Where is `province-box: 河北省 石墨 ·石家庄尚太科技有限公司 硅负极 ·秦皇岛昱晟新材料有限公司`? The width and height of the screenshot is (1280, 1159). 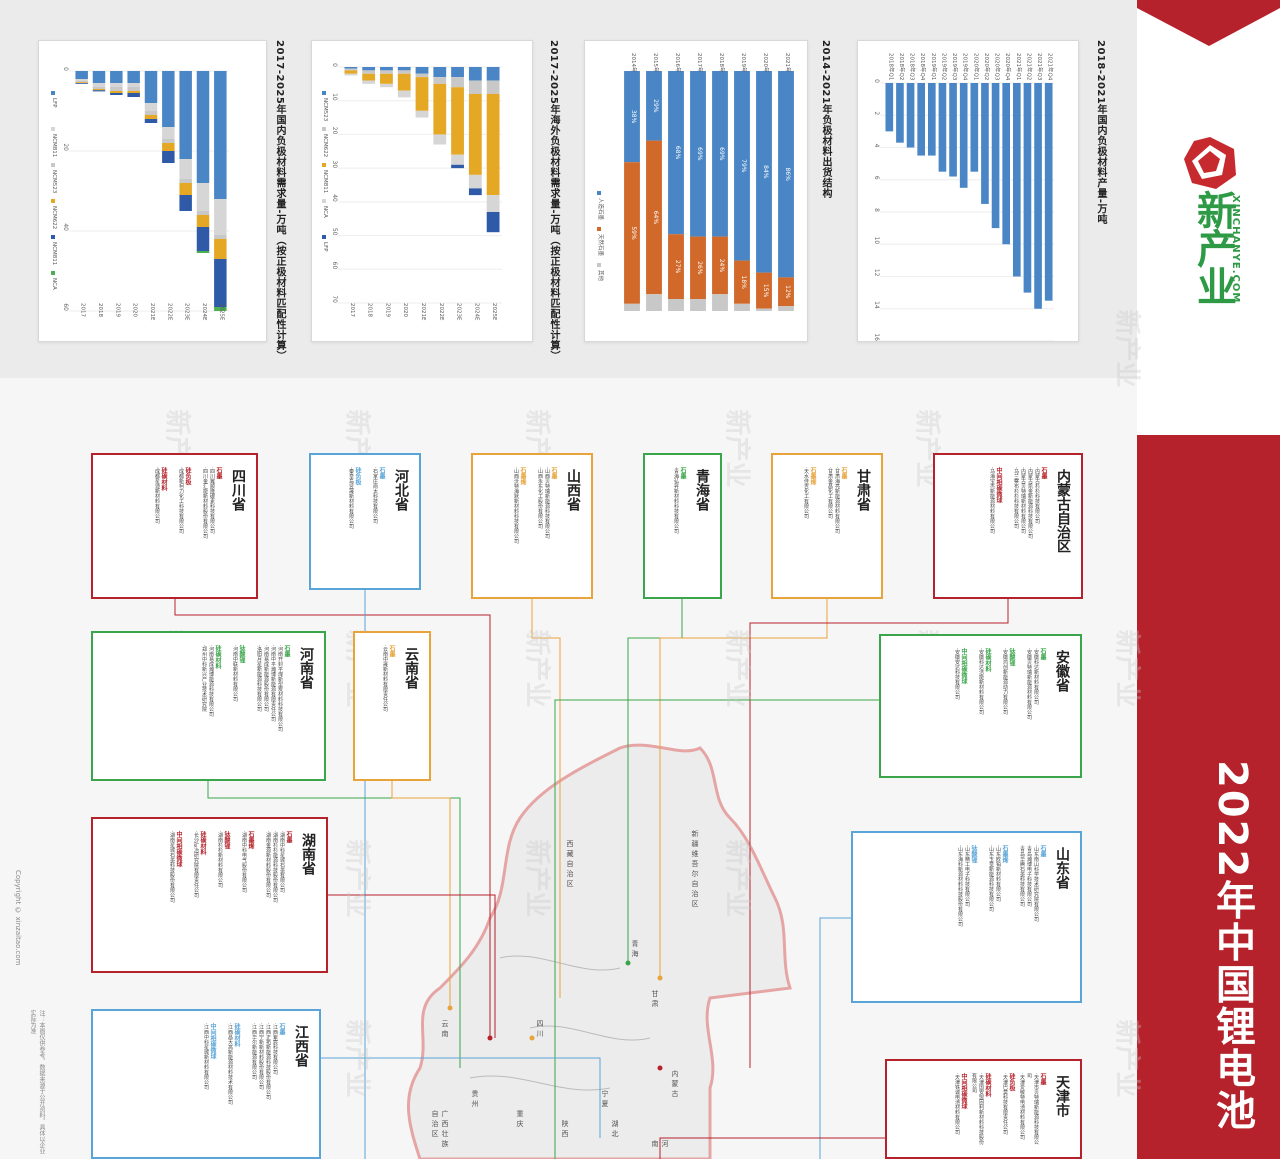
province-box: 河北省 石墨 ·石家庄尚太科技有限公司 硅负极 ·秦皇岛昱晟新材料有限公司 is located at coordinates (365, 521).